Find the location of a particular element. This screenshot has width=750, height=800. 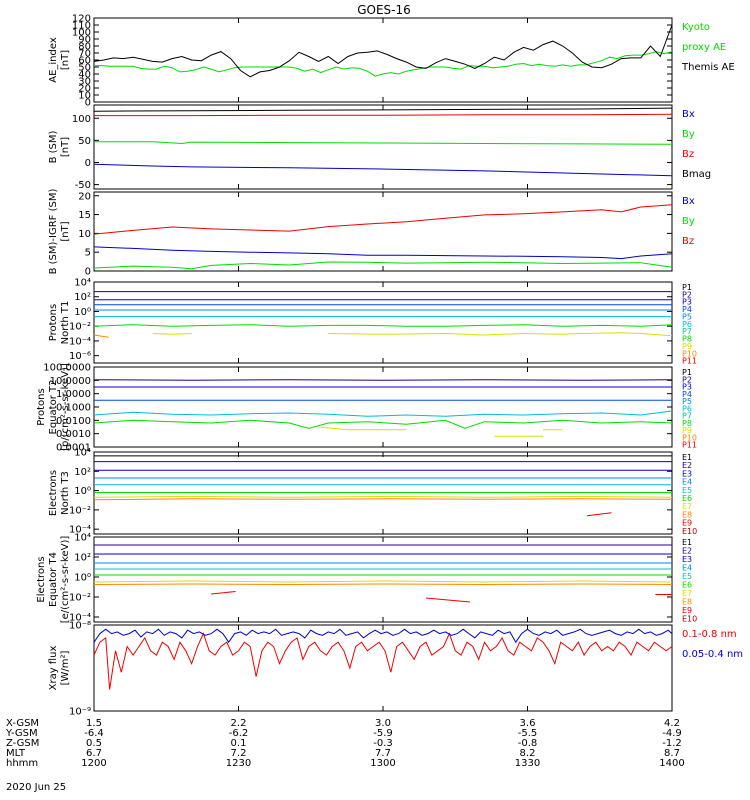

y-tick-label: 70 is located at coordinates (84, 54).